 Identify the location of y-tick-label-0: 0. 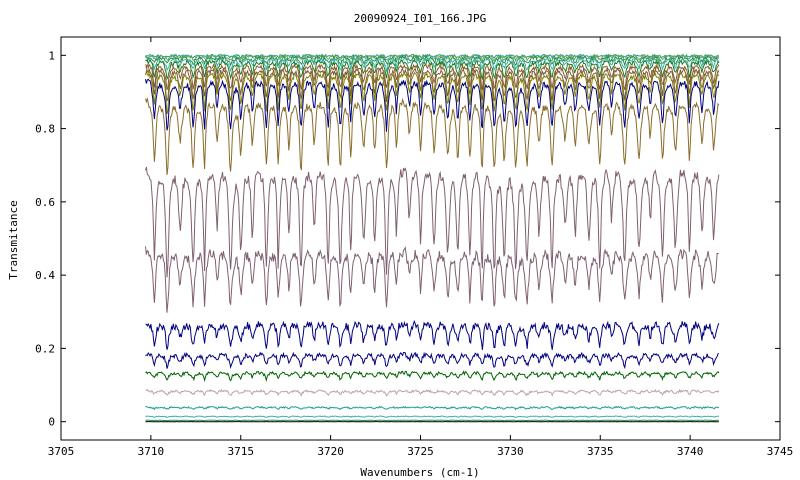
(51, 422).